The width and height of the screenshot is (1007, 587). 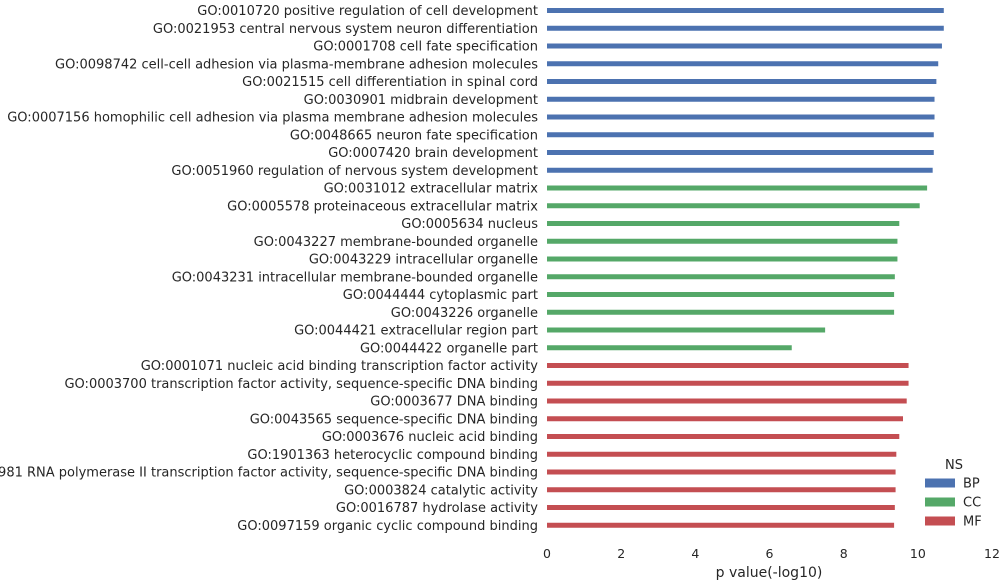 What do you see at coordinates (953, 494) in the screenshot?
I see `legend: NS BP CC MF` at bounding box center [953, 494].